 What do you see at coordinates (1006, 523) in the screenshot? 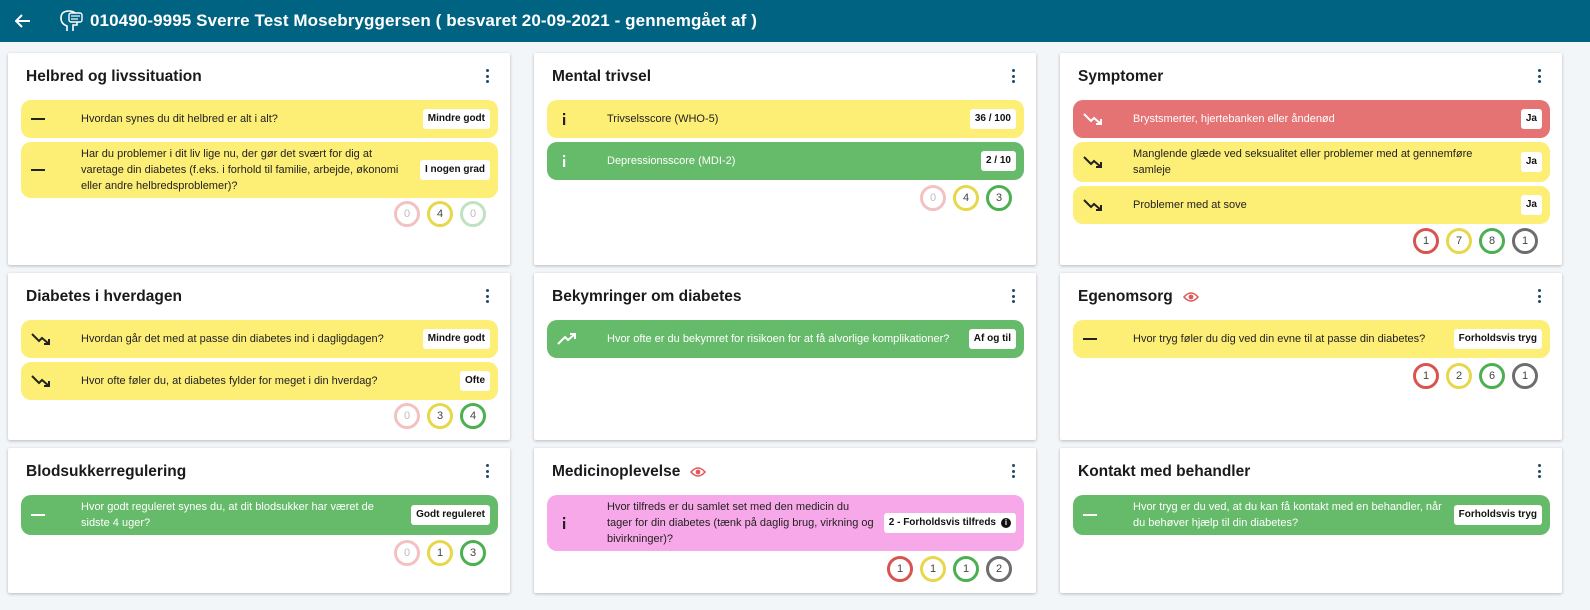
I see `info-circle-icon: i` at bounding box center [1006, 523].